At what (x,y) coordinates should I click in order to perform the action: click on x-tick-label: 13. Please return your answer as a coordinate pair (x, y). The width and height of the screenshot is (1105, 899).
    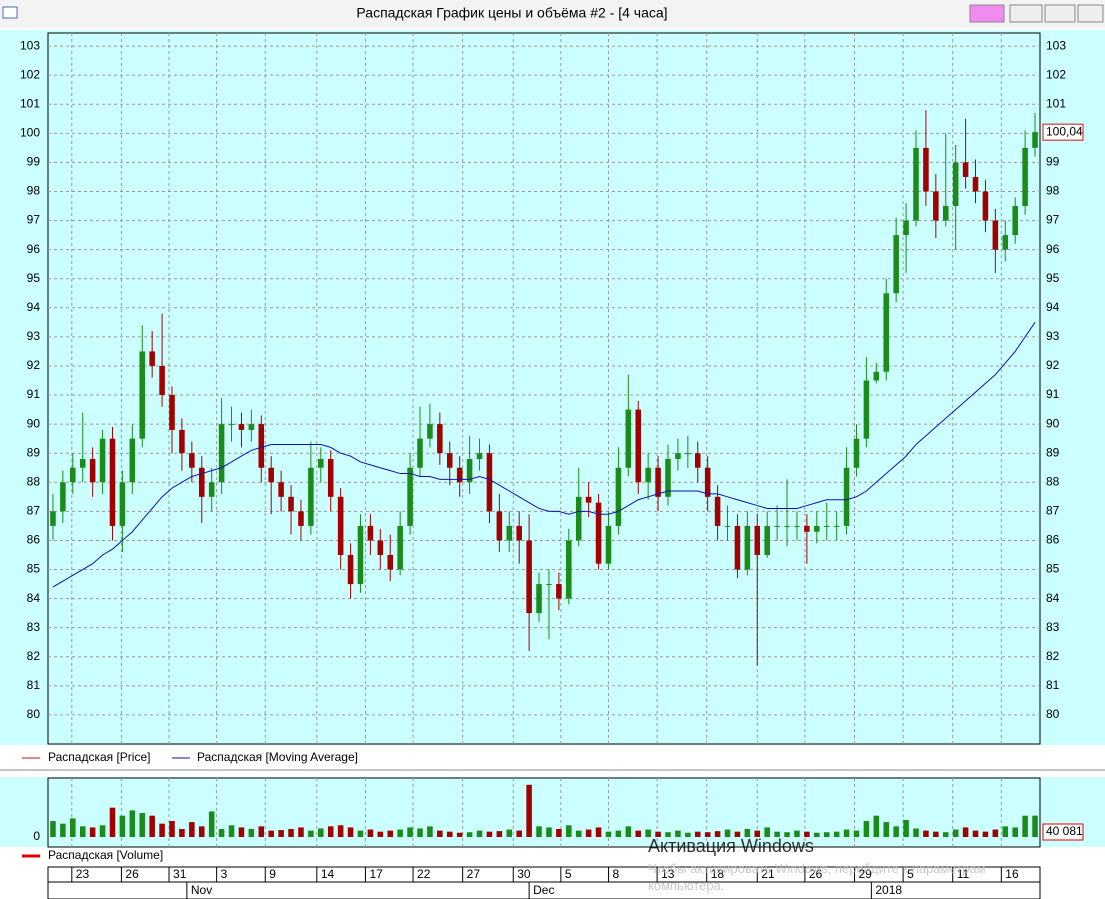
    Looking at the image, I should click on (668, 874).